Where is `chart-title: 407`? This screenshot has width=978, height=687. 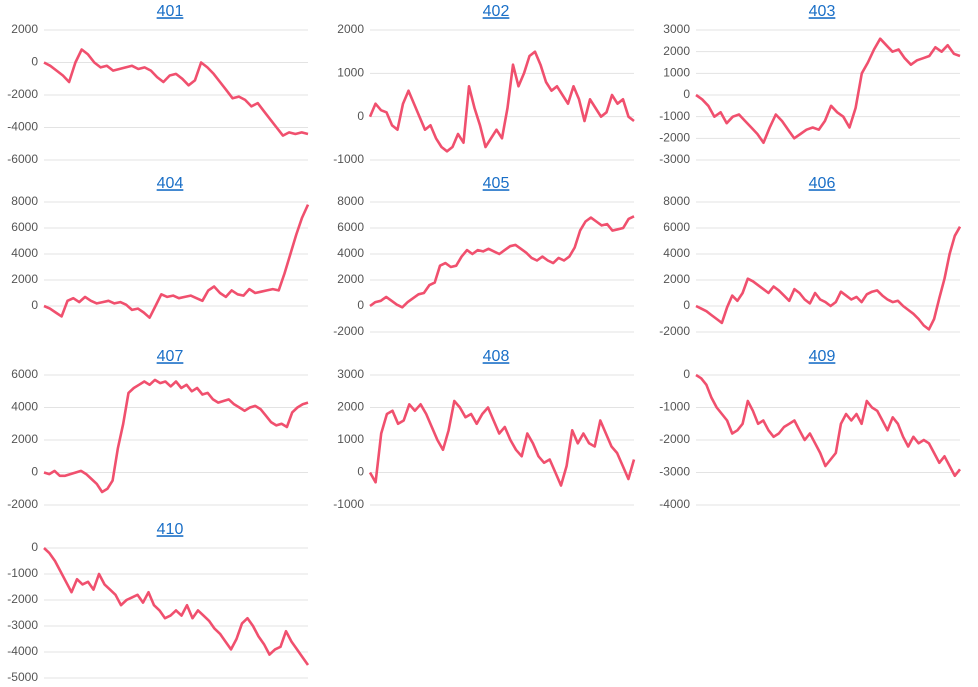
chart-title: 407 is located at coordinates (170, 356).